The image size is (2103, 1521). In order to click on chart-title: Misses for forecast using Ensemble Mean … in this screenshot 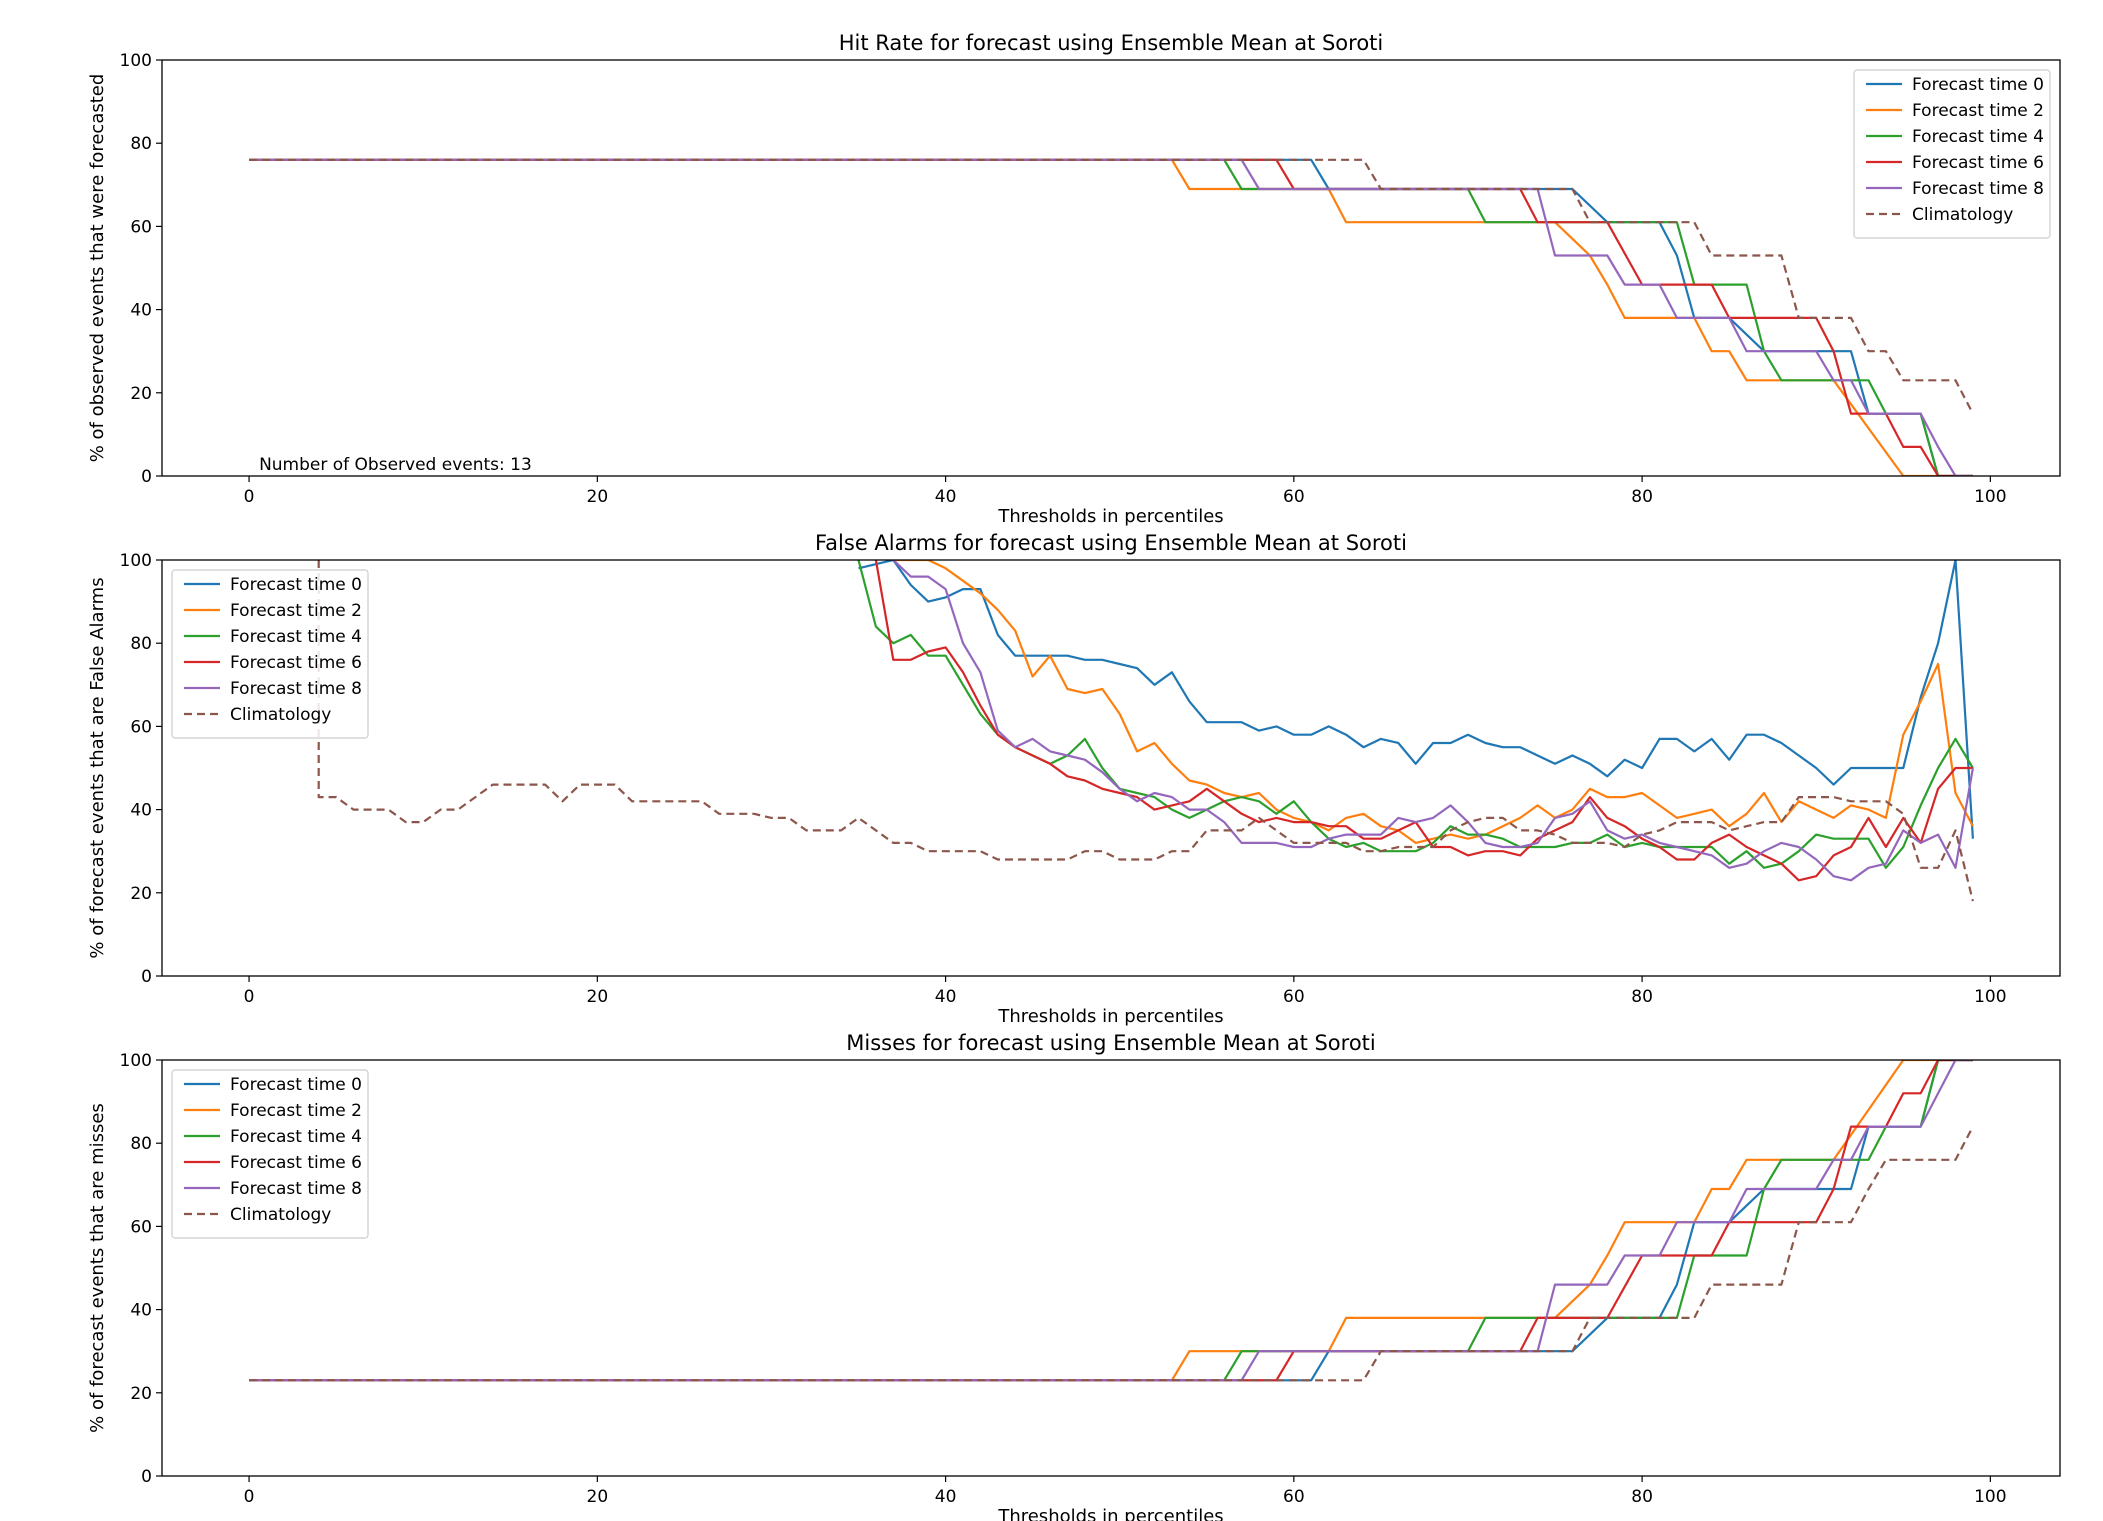, I will do `click(1111, 1043)`.